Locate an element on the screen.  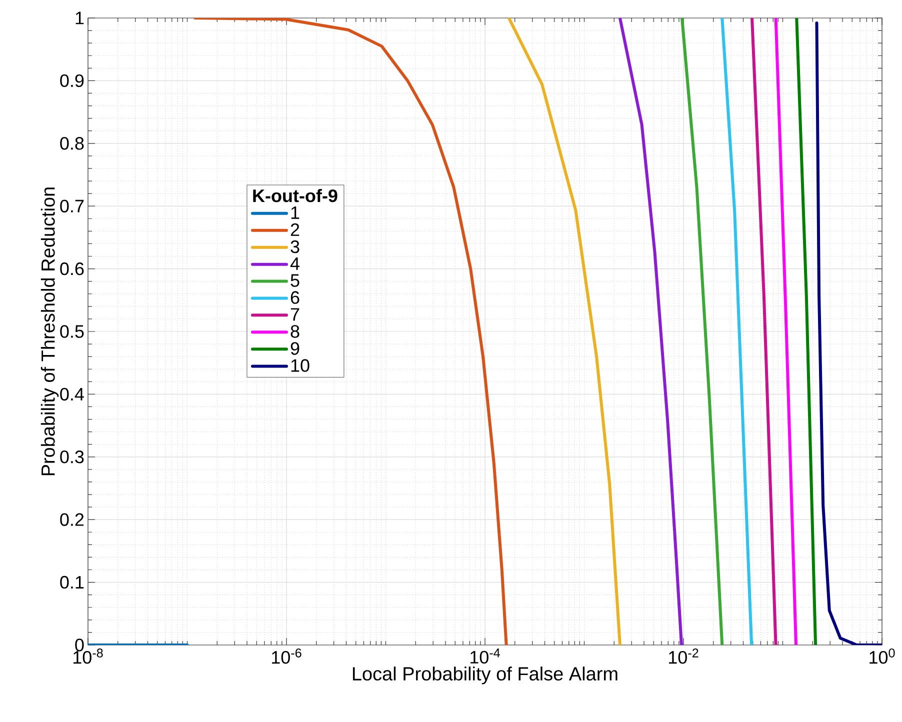
legend-label: 5 is located at coordinates (295, 280).